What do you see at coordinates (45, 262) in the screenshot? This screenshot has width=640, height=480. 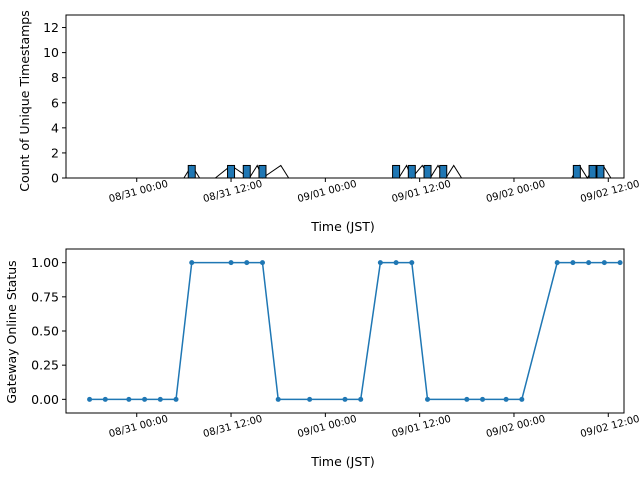 I see `y-tick-label: 1.00` at bounding box center [45, 262].